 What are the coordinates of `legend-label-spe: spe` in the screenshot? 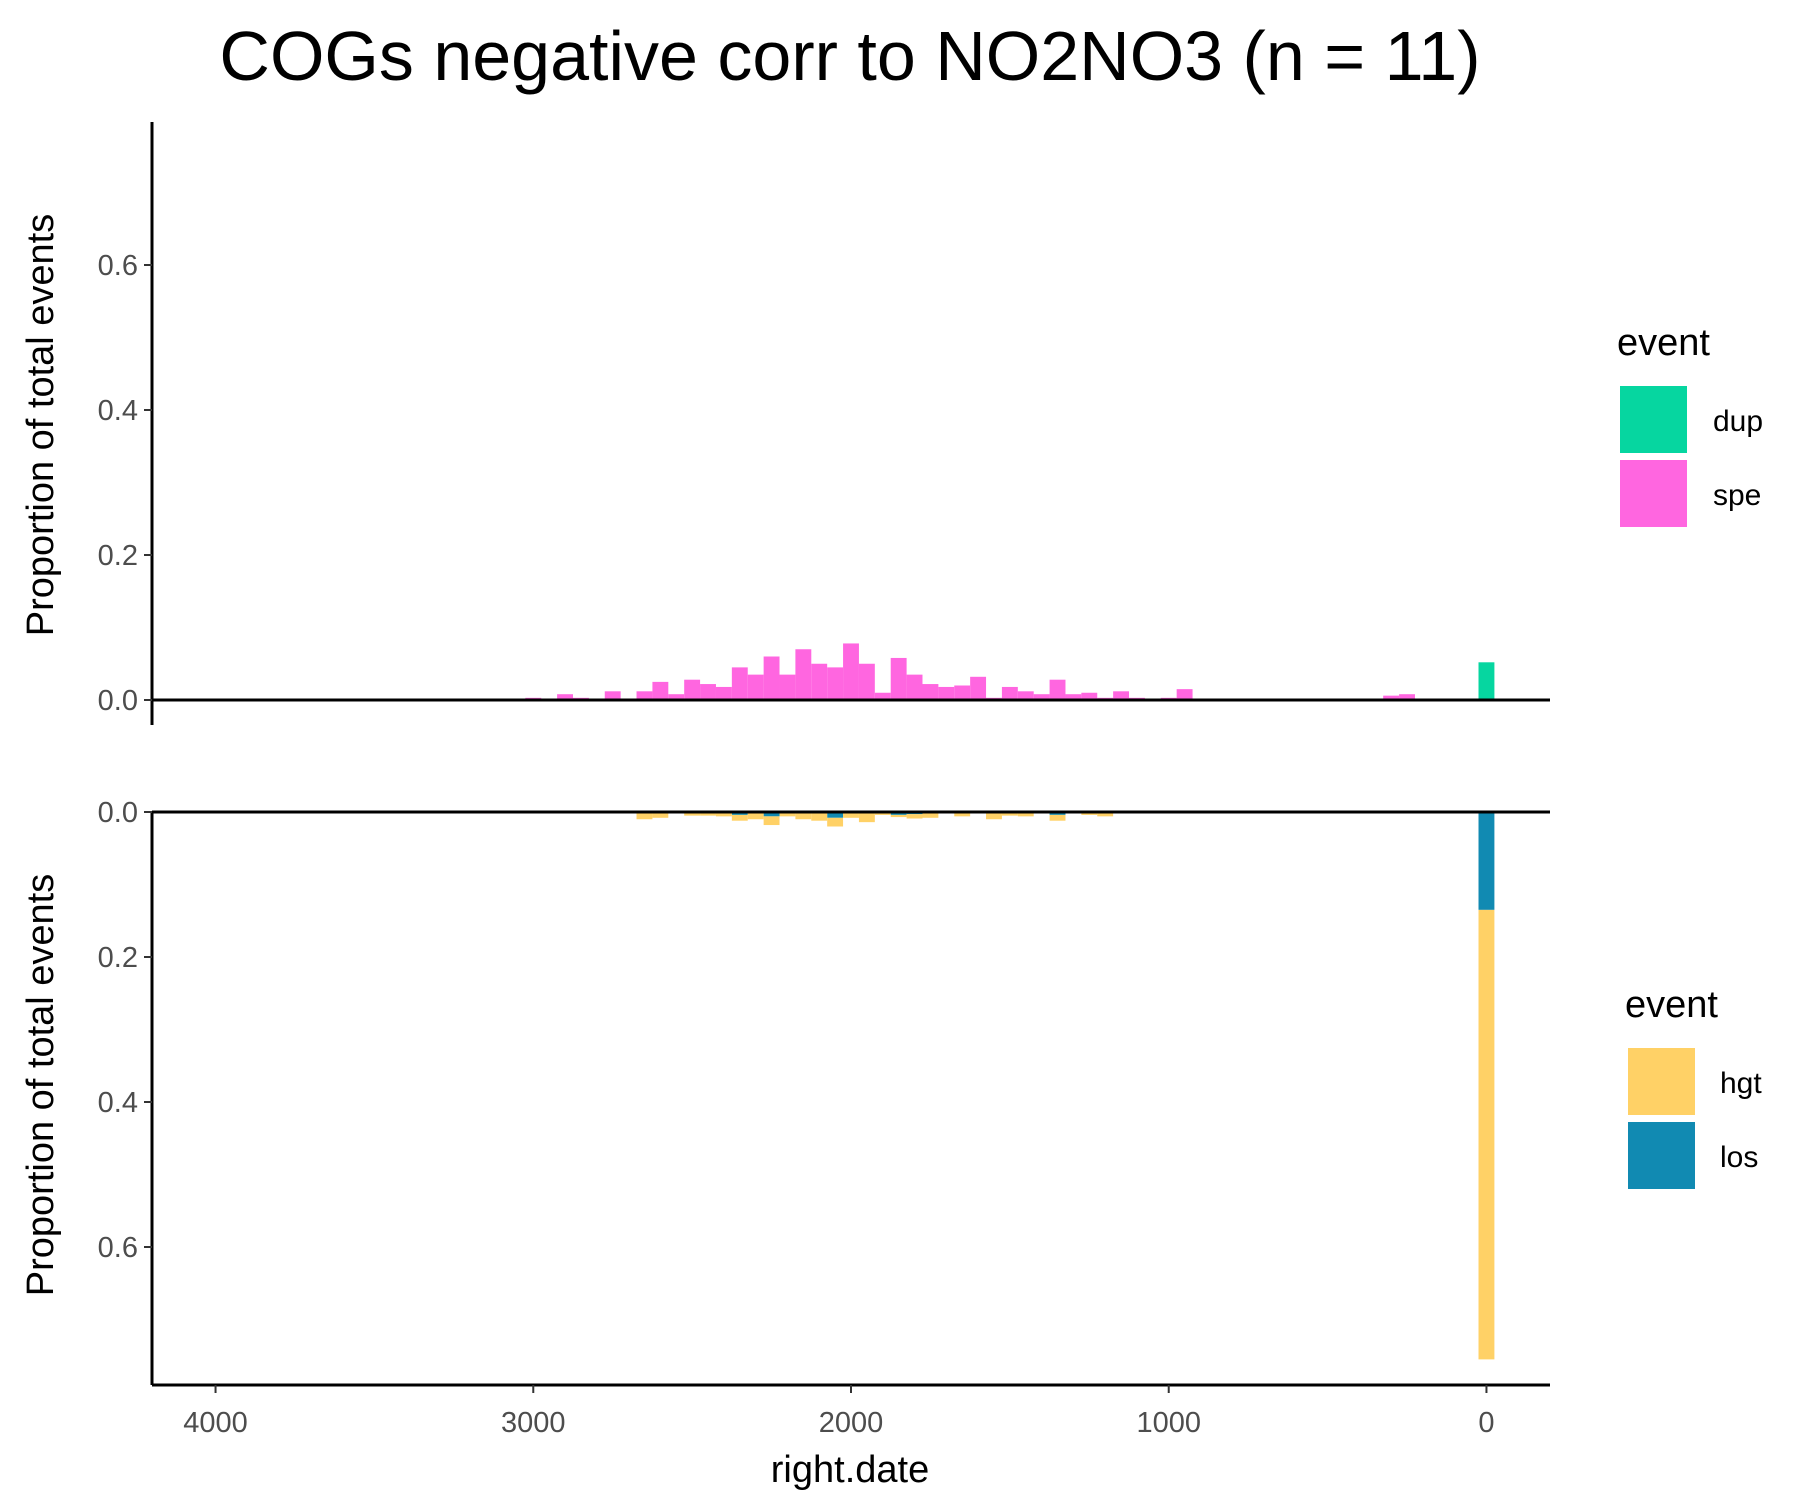 It's located at (1737, 495).